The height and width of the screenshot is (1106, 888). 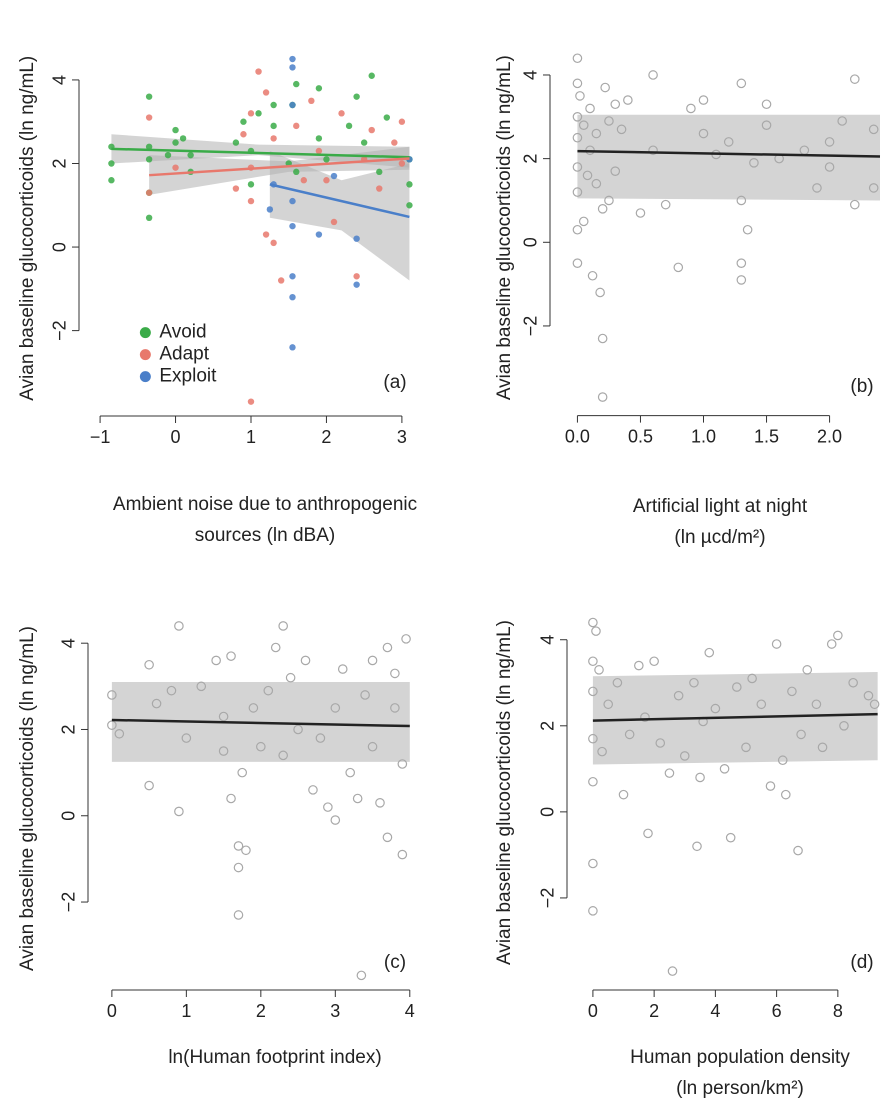 What do you see at coordinates (188, 376) in the screenshot?
I see `legend-label: Exploit` at bounding box center [188, 376].